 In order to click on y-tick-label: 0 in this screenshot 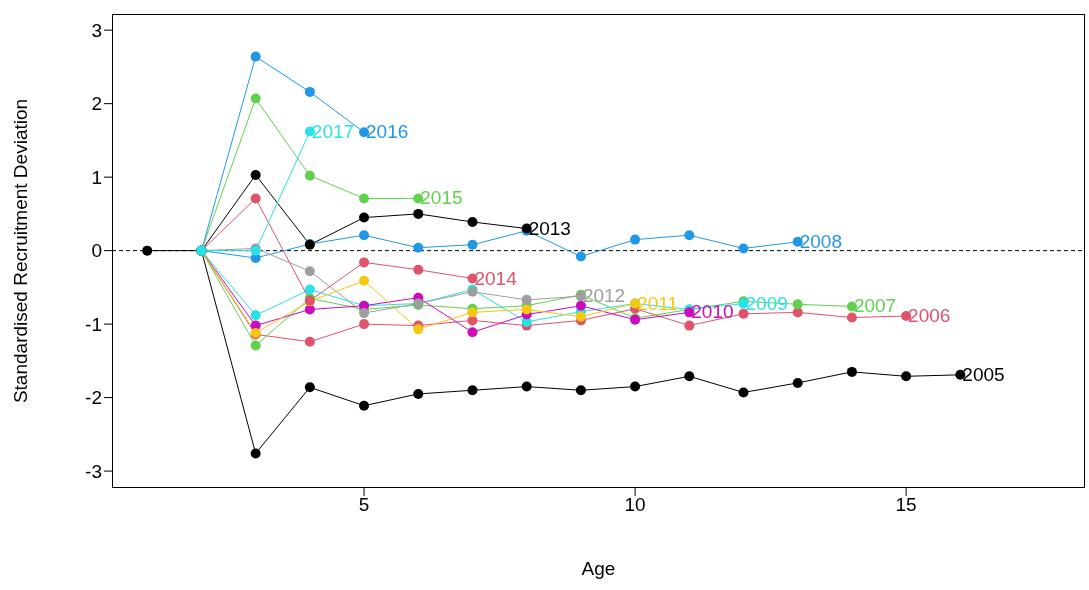, I will do `click(96, 251)`.